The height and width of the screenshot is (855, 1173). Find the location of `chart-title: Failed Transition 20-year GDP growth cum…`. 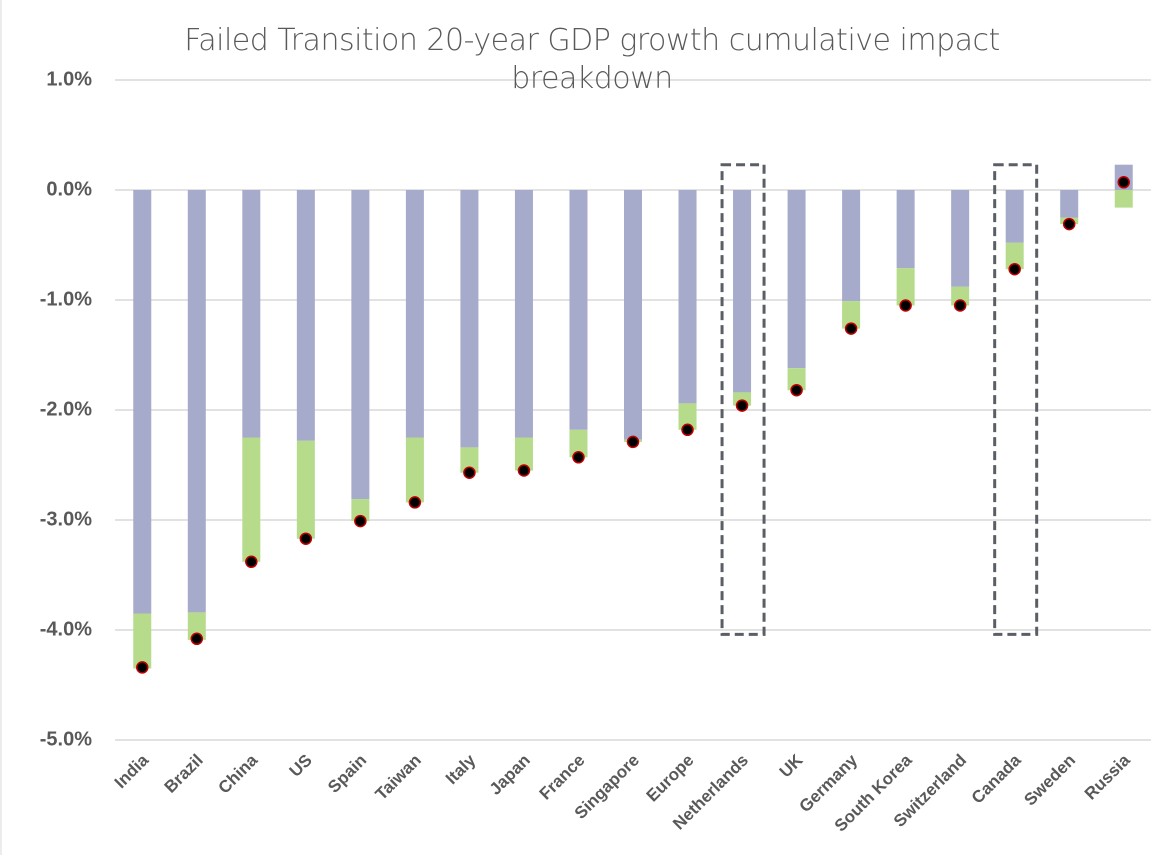

chart-title: Failed Transition 20-year GDP growth cum… is located at coordinates (592, 59).